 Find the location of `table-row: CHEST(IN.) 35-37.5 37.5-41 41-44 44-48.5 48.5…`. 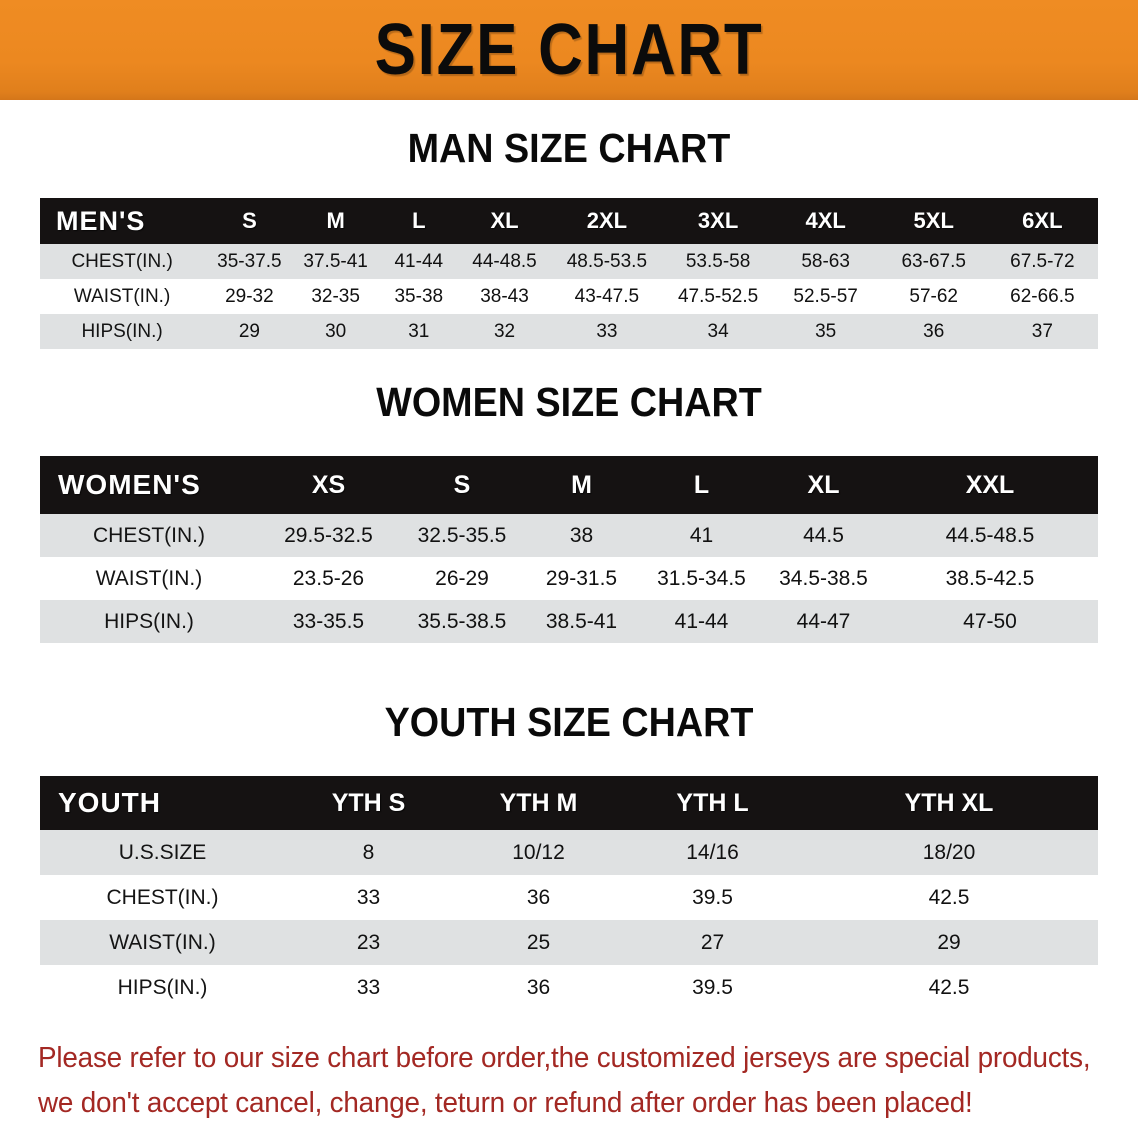

table-row: CHEST(IN.) 35-37.5 37.5-41 41-44 44-48.5 48.5… is located at coordinates (569, 261).